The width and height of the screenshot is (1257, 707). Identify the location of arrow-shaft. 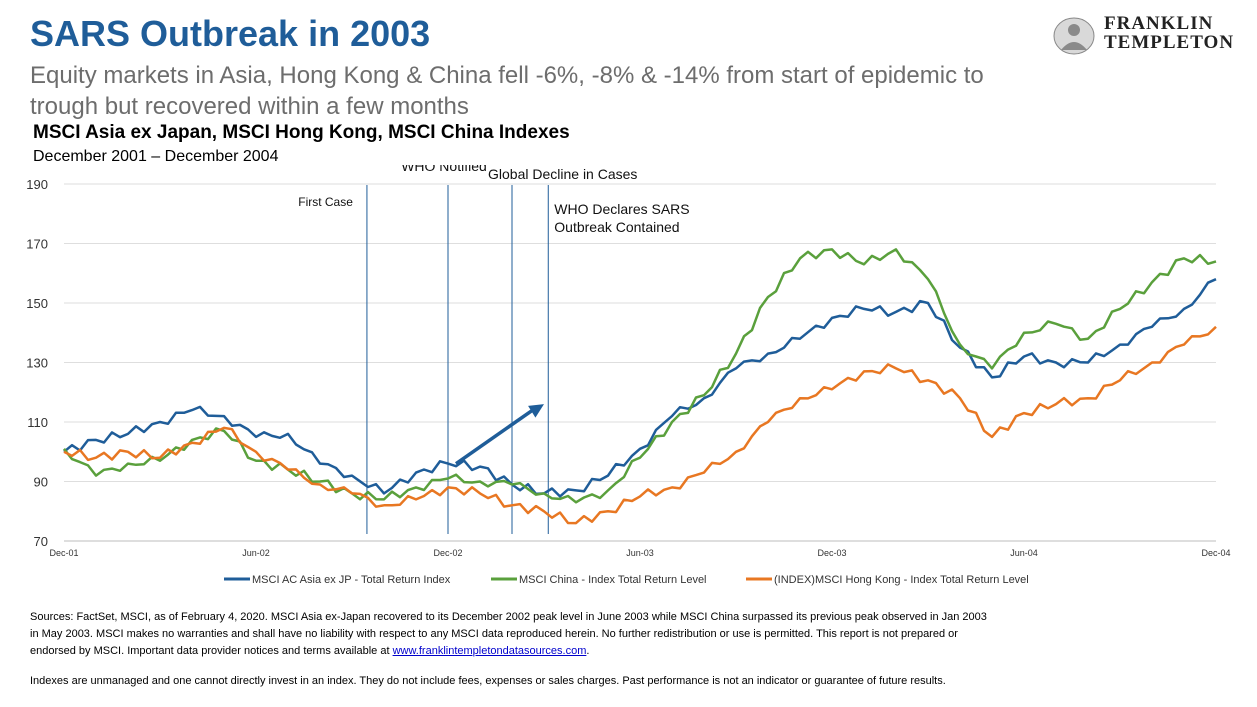
(495, 436).